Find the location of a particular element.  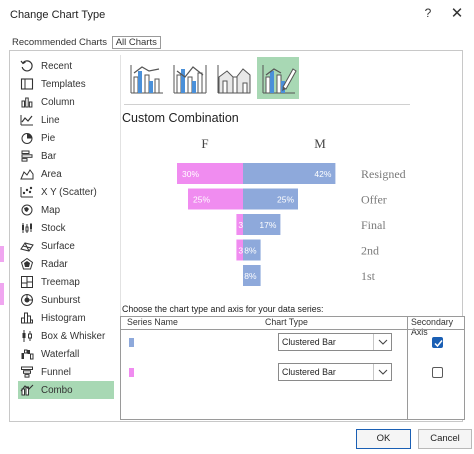

sidebar-item-pie: Pie is located at coordinates (66, 138).